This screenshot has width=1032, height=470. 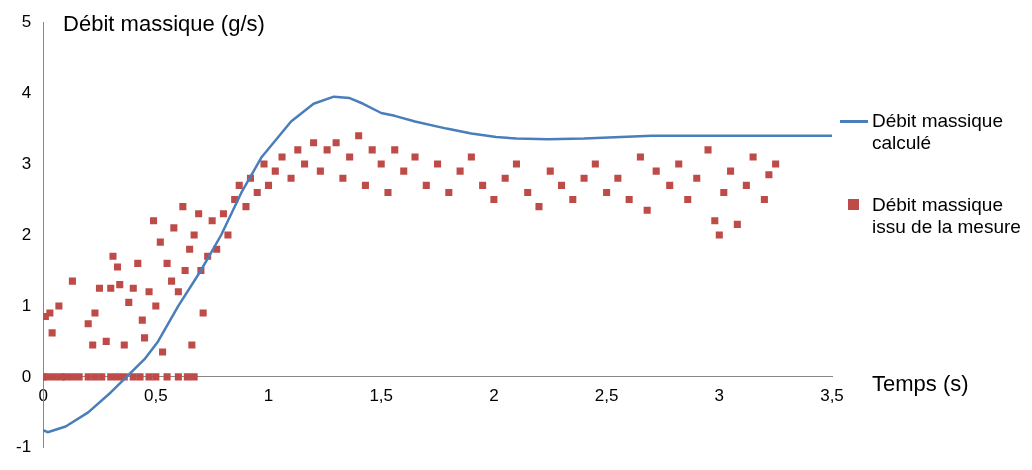 What do you see at coordinates (26, 163) in the screenshot?
I see `y-tick-label: 3` at bounding box center [26, 163].